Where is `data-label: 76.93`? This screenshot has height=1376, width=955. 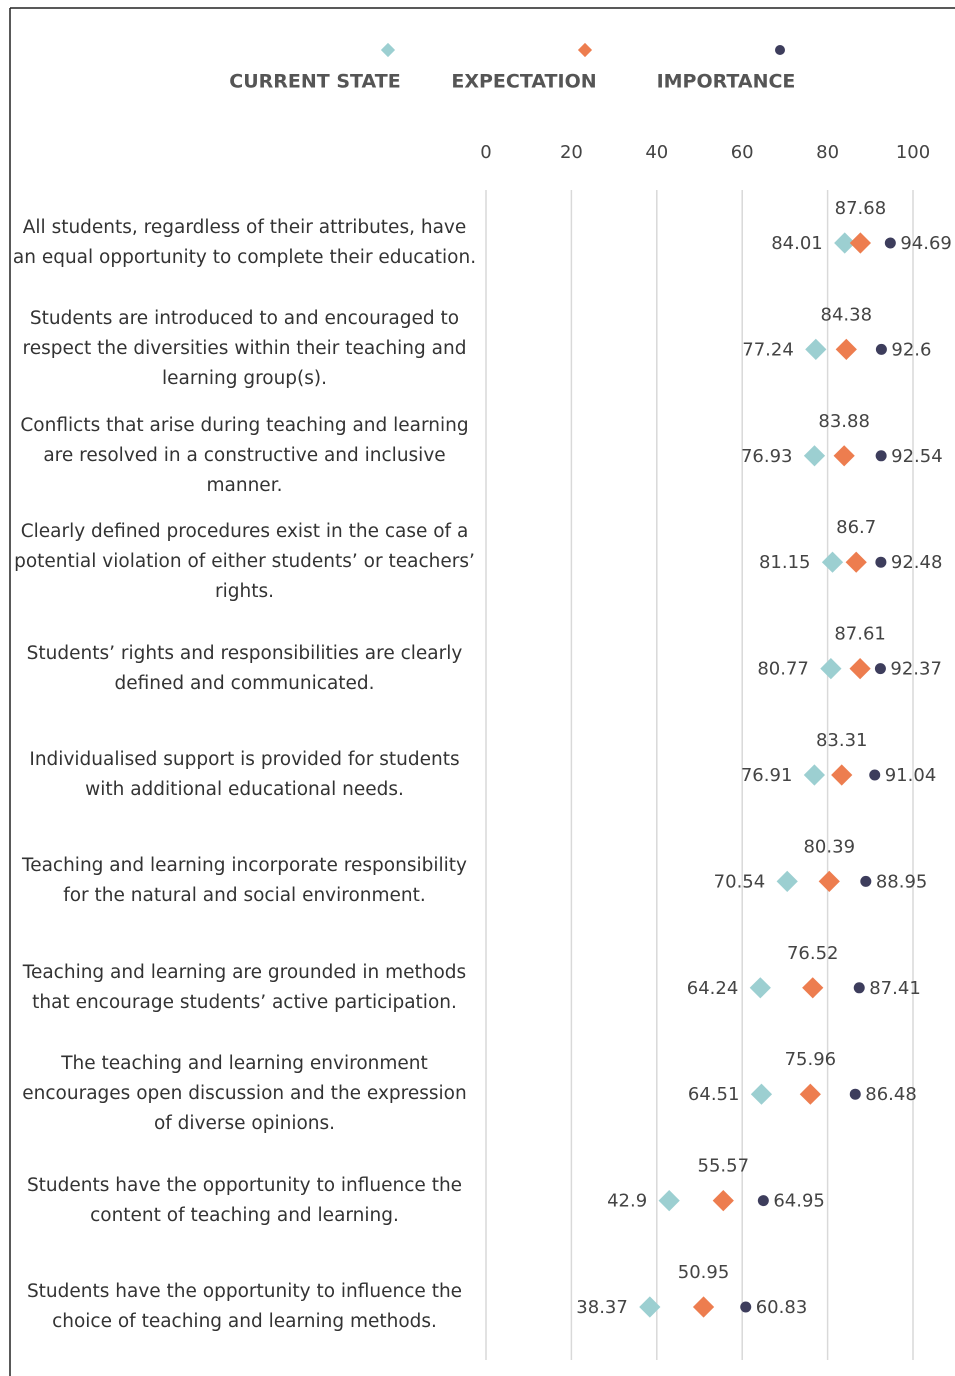 data-label: 76.93 is located at coordinates (767, 456).